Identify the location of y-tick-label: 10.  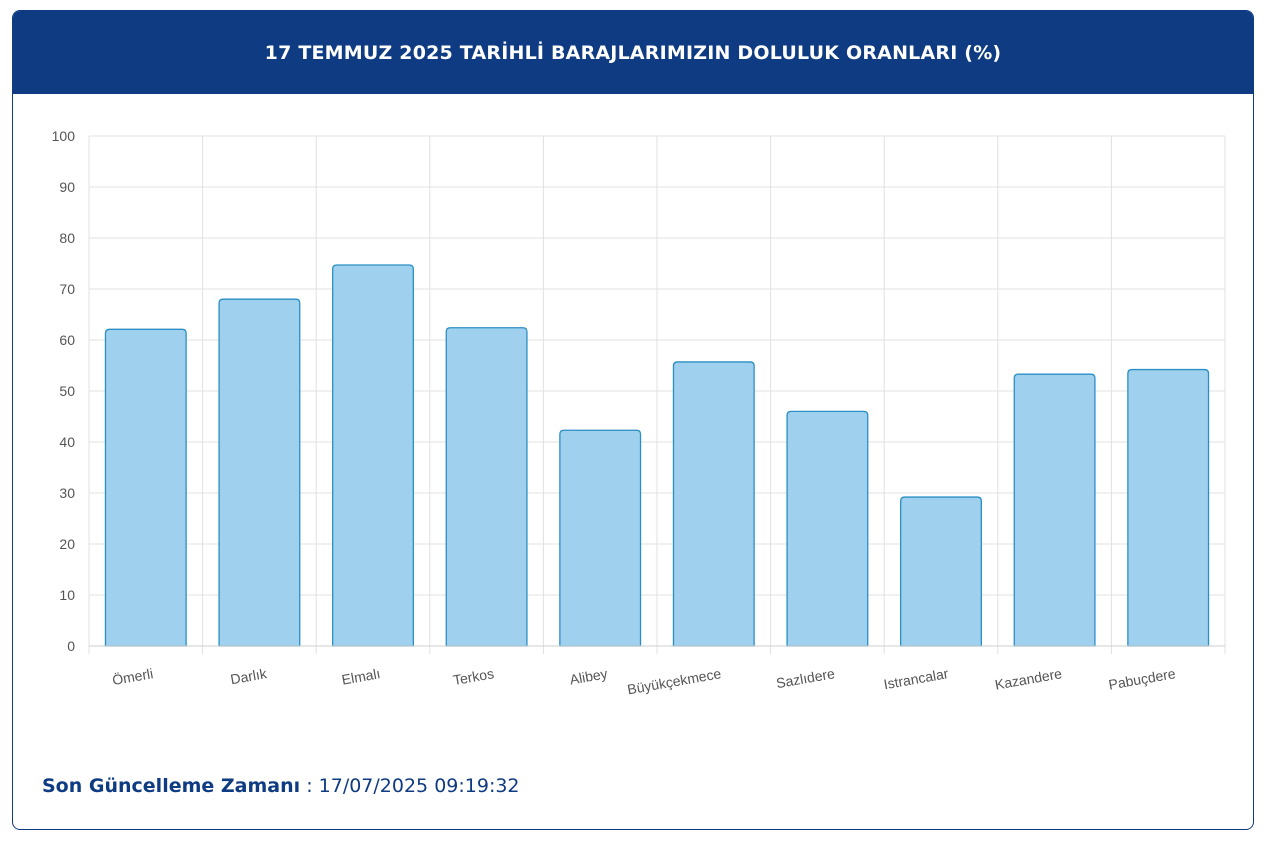
(67, 595).